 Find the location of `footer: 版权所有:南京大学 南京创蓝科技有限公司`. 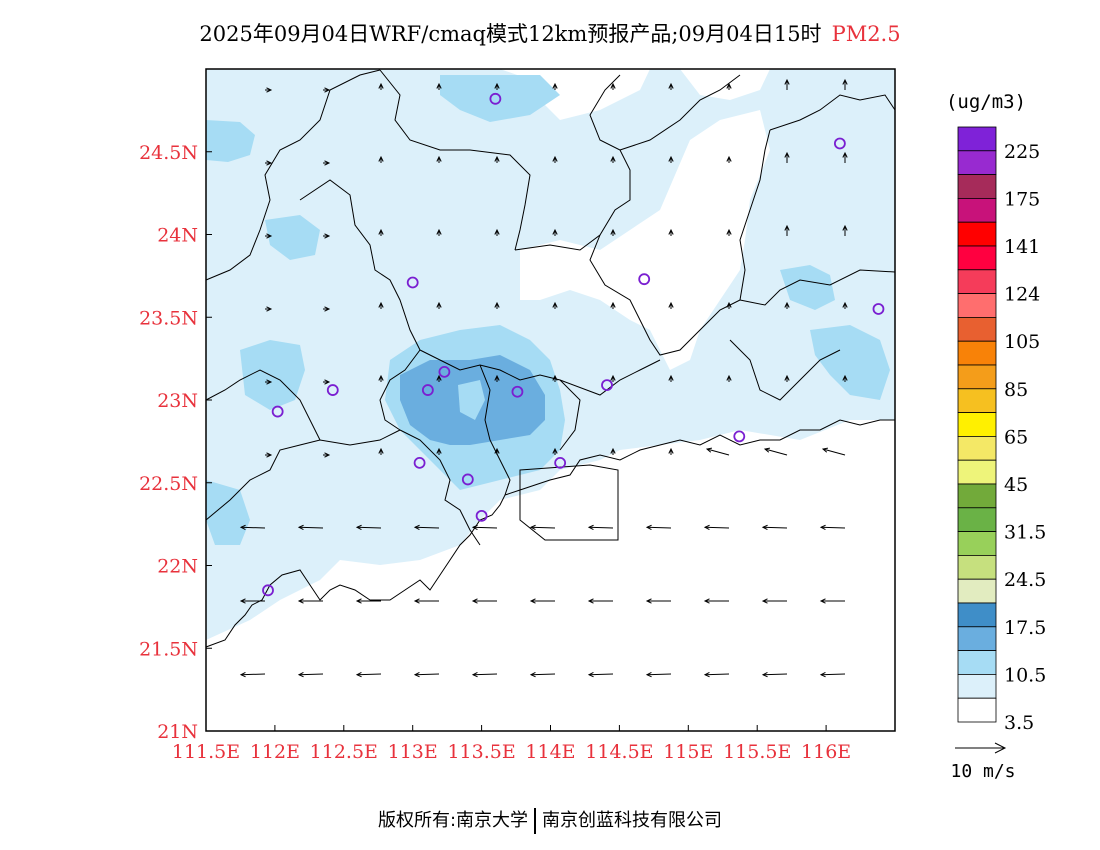

footer: 版权所有:南京大学 南京创蓝科技有限公司 is located at coordinates (550, 820).